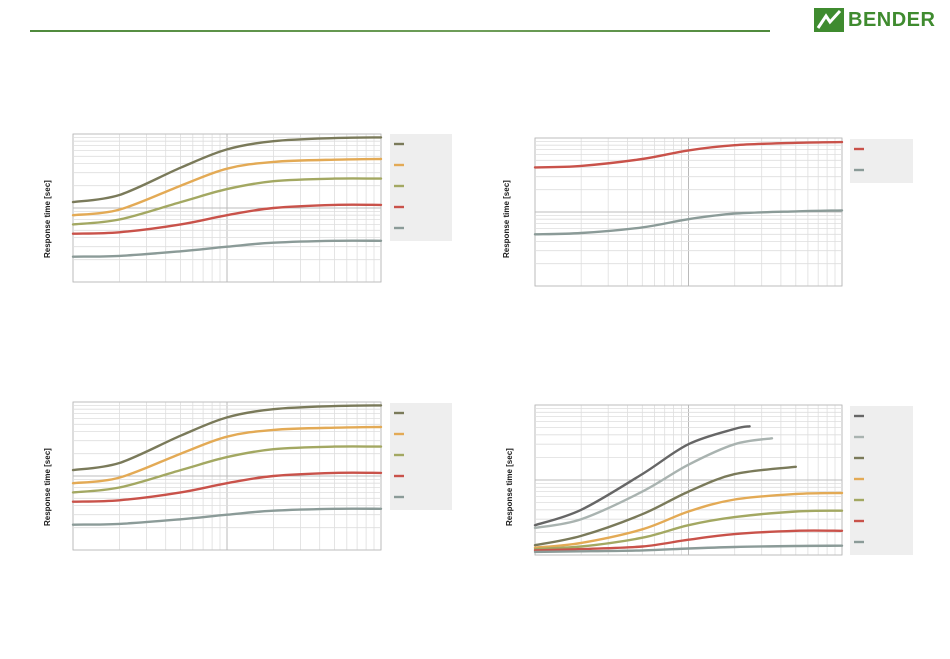 This screenshot has height=659, width=950. What do you see at coordinates (881, 161) in the screenshot?
I see `chart-2-legend` at bounding box center [881, 161].